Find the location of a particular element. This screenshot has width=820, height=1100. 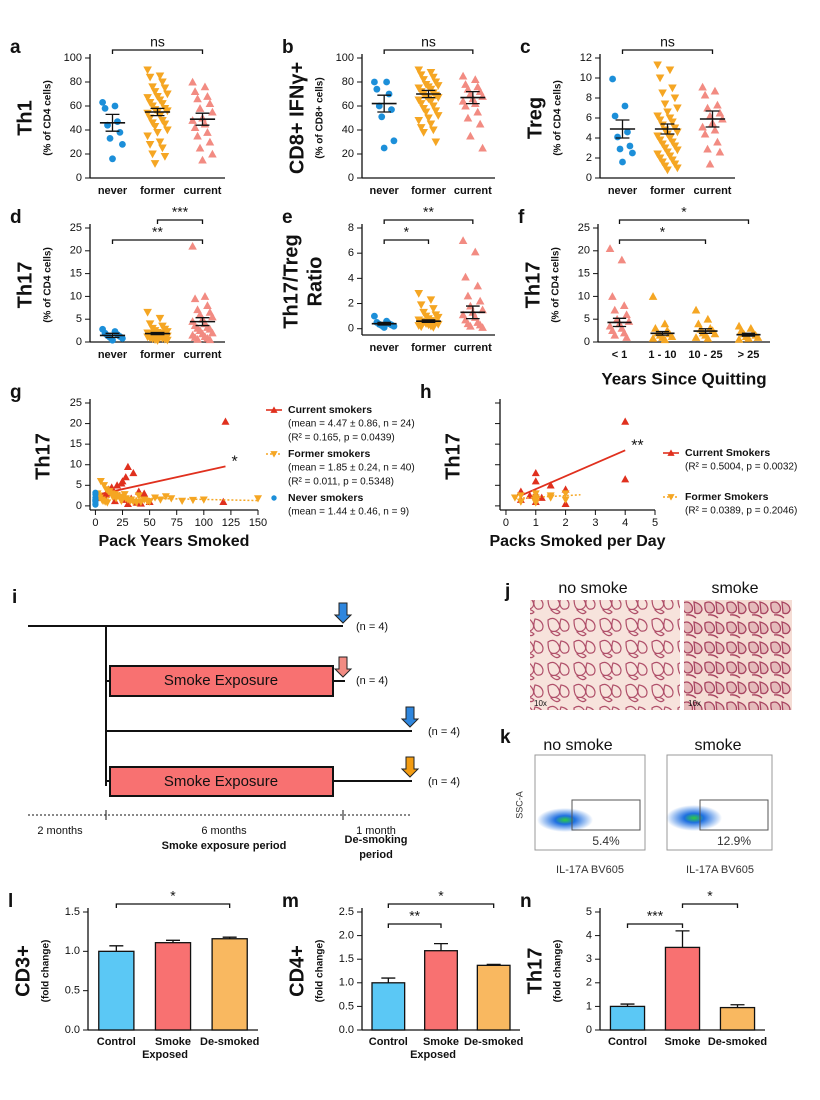

y-tick-label: 10 is located at coordinates (76, 296).